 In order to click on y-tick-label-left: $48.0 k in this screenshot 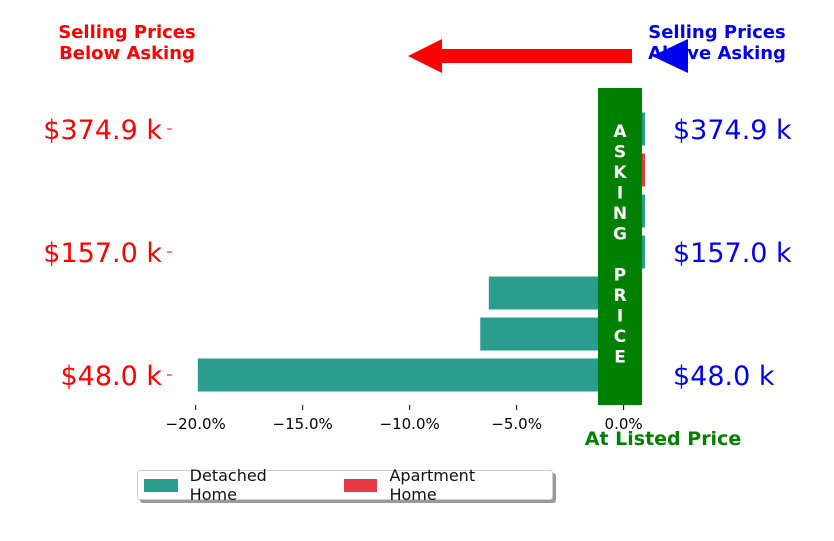, I will do `click(111, 376)`.